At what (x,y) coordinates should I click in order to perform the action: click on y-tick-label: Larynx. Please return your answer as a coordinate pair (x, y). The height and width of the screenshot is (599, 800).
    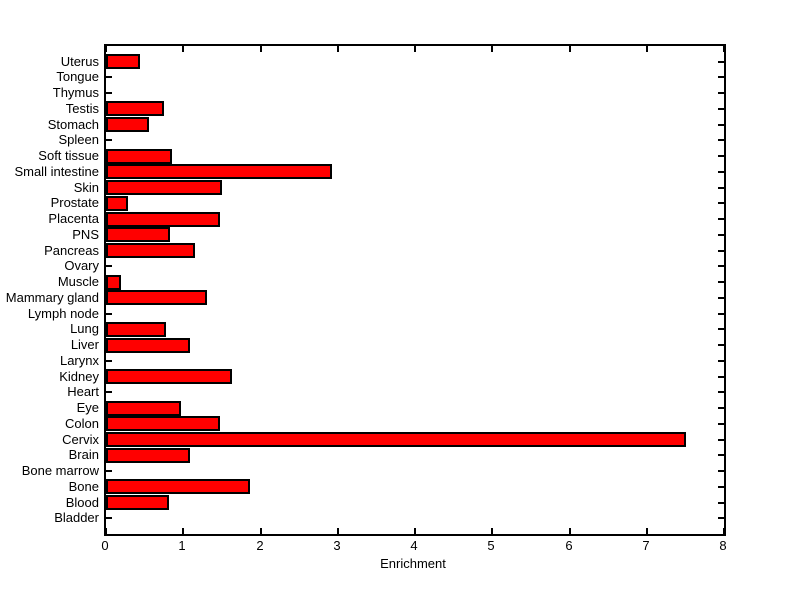
    Looking at the image, I should click on (79, 360).